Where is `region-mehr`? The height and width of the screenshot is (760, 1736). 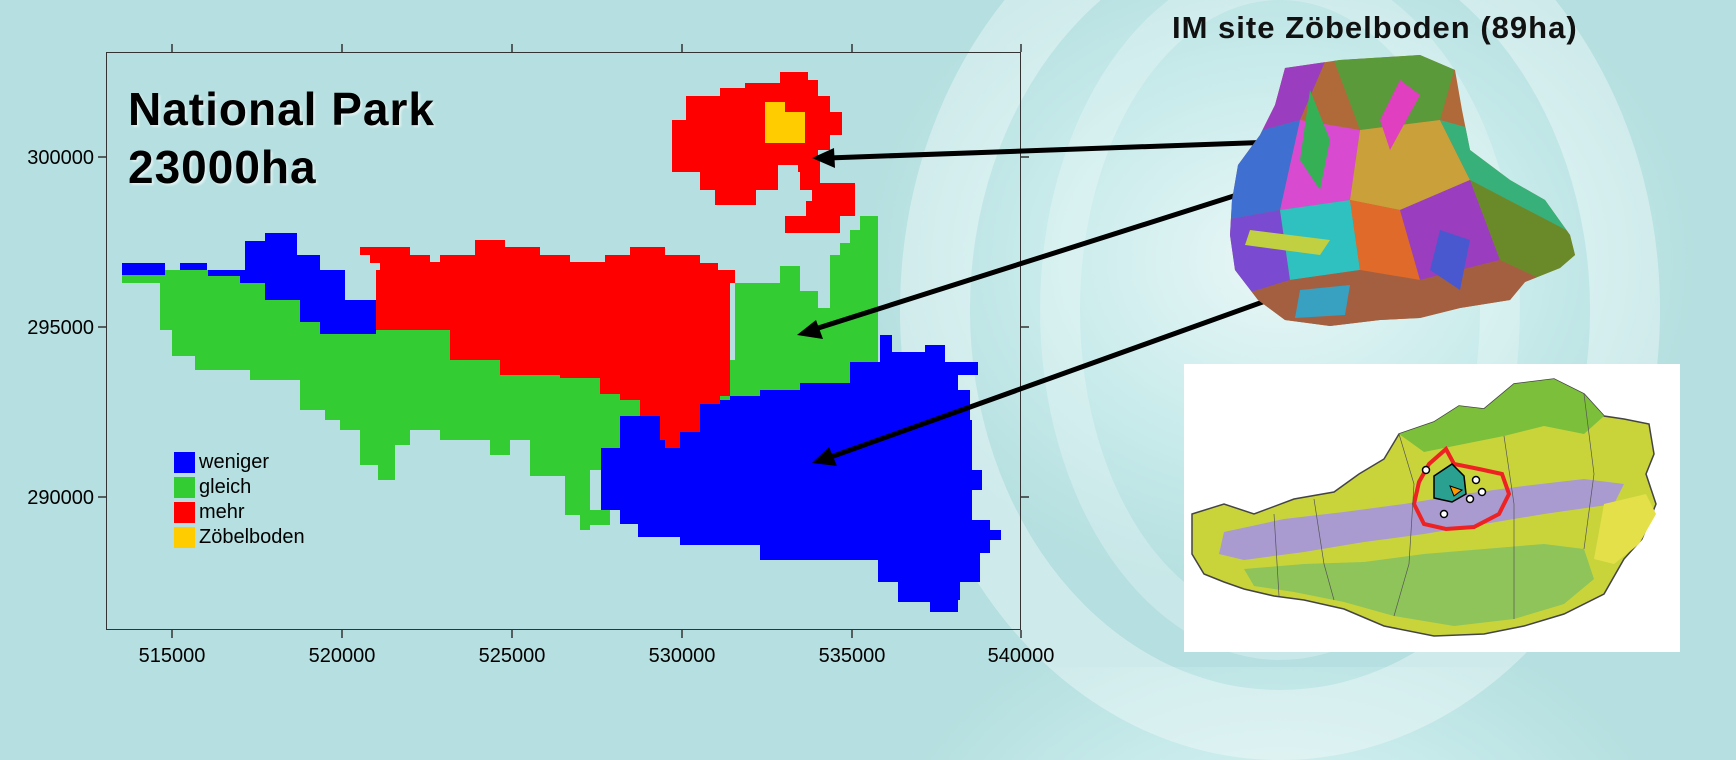 region-mehr is located at coordinates (606, 260).